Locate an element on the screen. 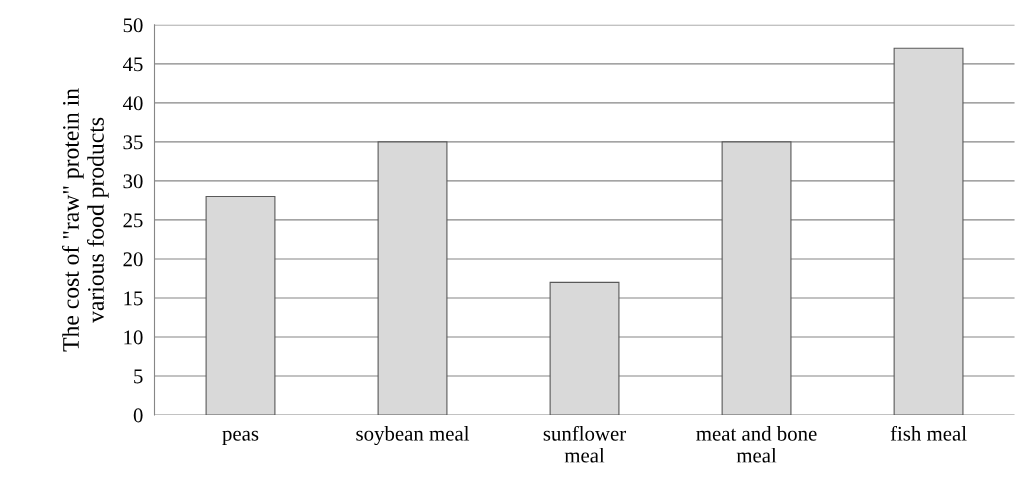  y-tick-label: 40 is located at coordinates (132, 103).